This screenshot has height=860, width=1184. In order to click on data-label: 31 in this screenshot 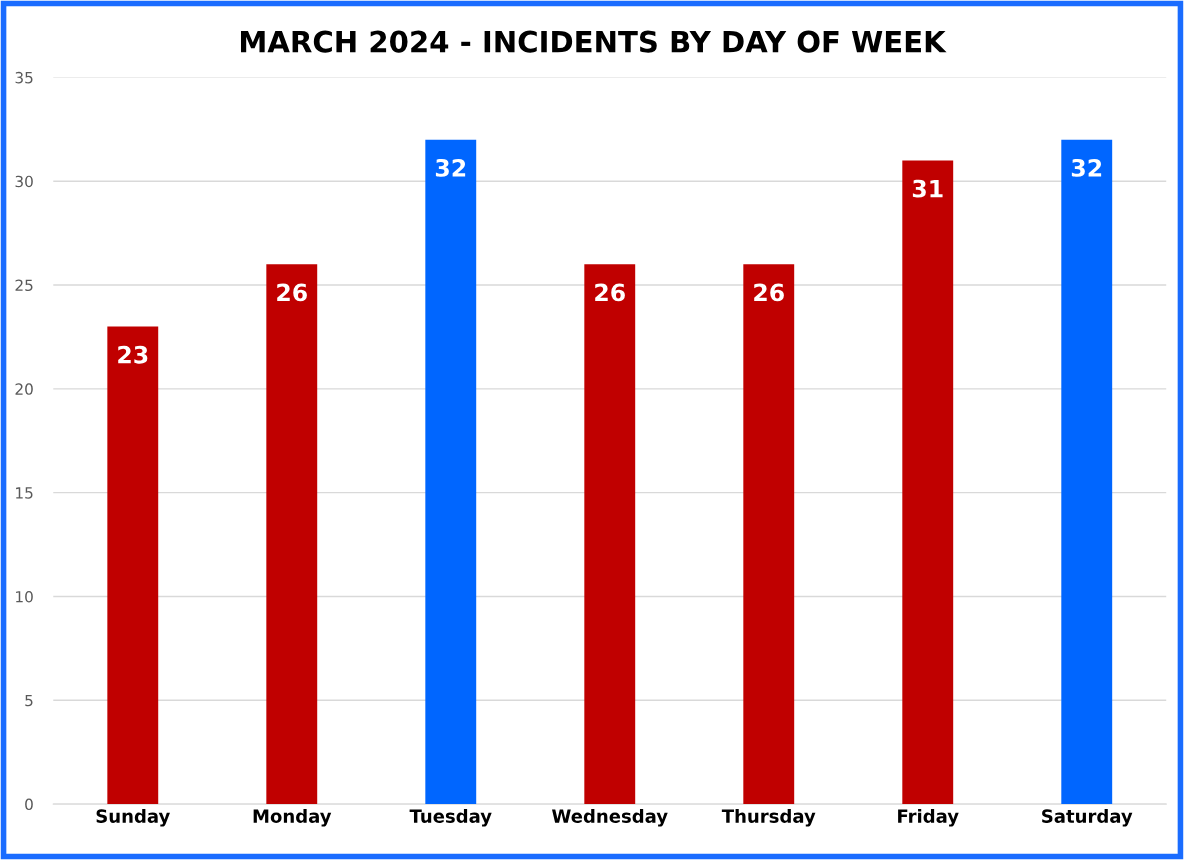, I will do `click(927, 188)`.